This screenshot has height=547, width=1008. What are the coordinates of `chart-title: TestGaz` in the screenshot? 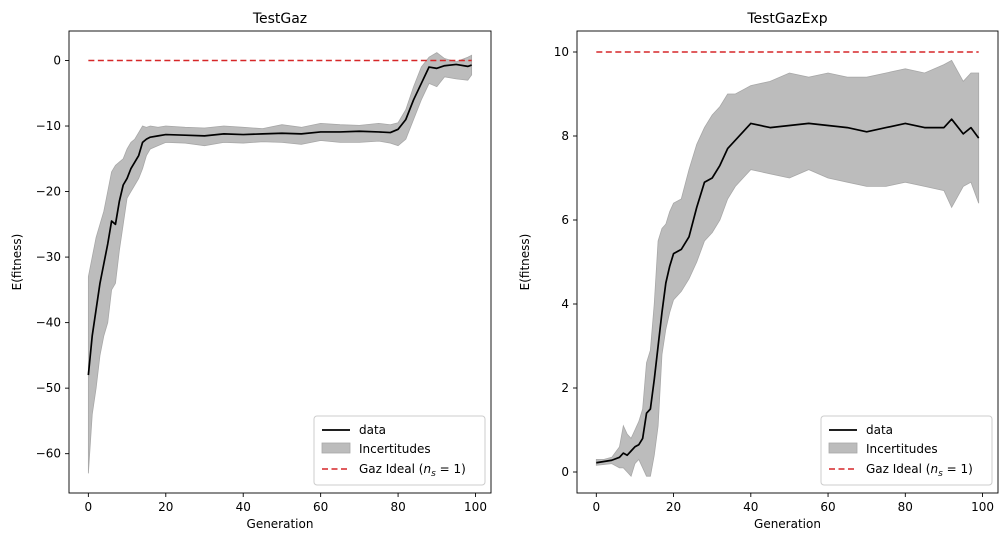 It's located at (279, 19).